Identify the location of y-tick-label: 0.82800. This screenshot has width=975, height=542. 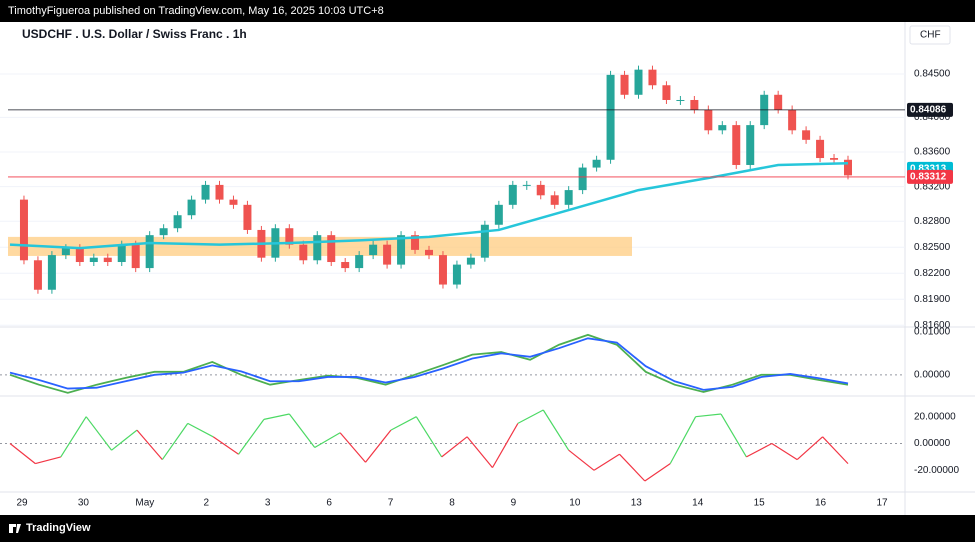
(932, 221).